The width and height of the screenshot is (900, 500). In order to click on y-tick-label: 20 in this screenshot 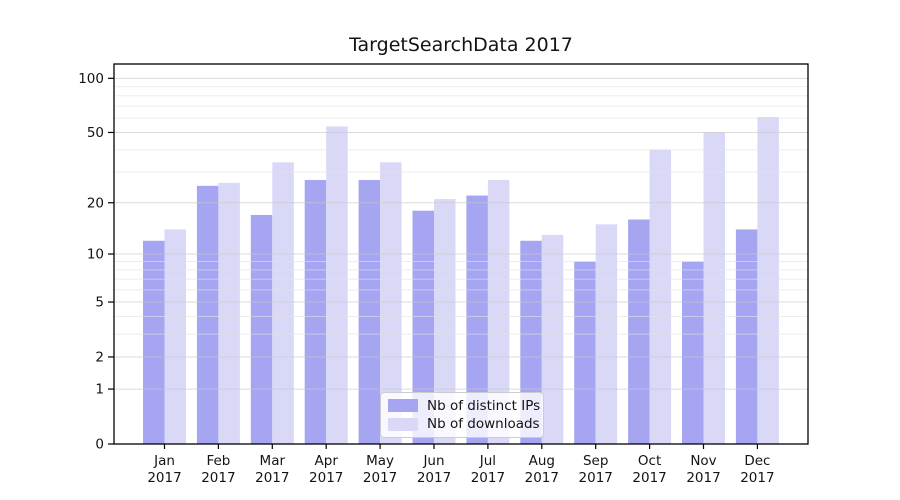, I will do `click(95, 203)`.